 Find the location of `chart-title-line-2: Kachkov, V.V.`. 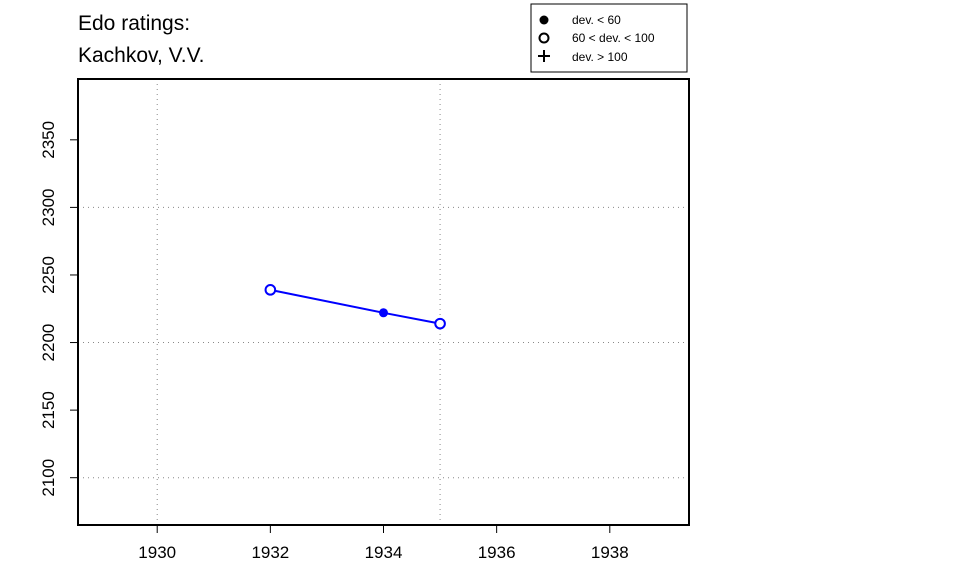

chart-title-line-2: Kachkov, V.V. is located at coordinates (141, 55).